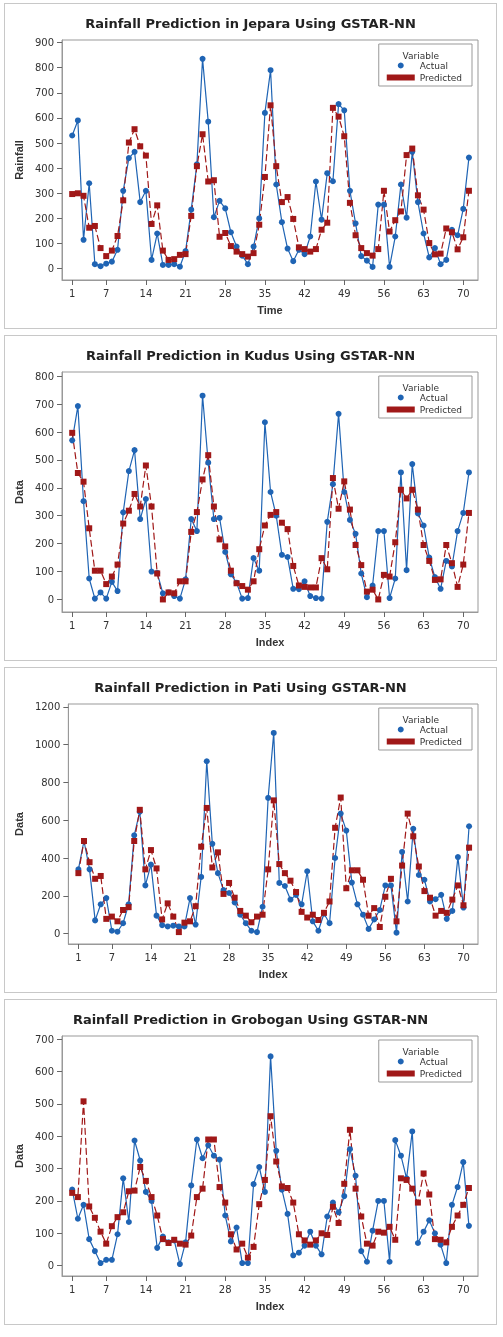  I want to click on y-tick-label: 1000, so click(47, 745).